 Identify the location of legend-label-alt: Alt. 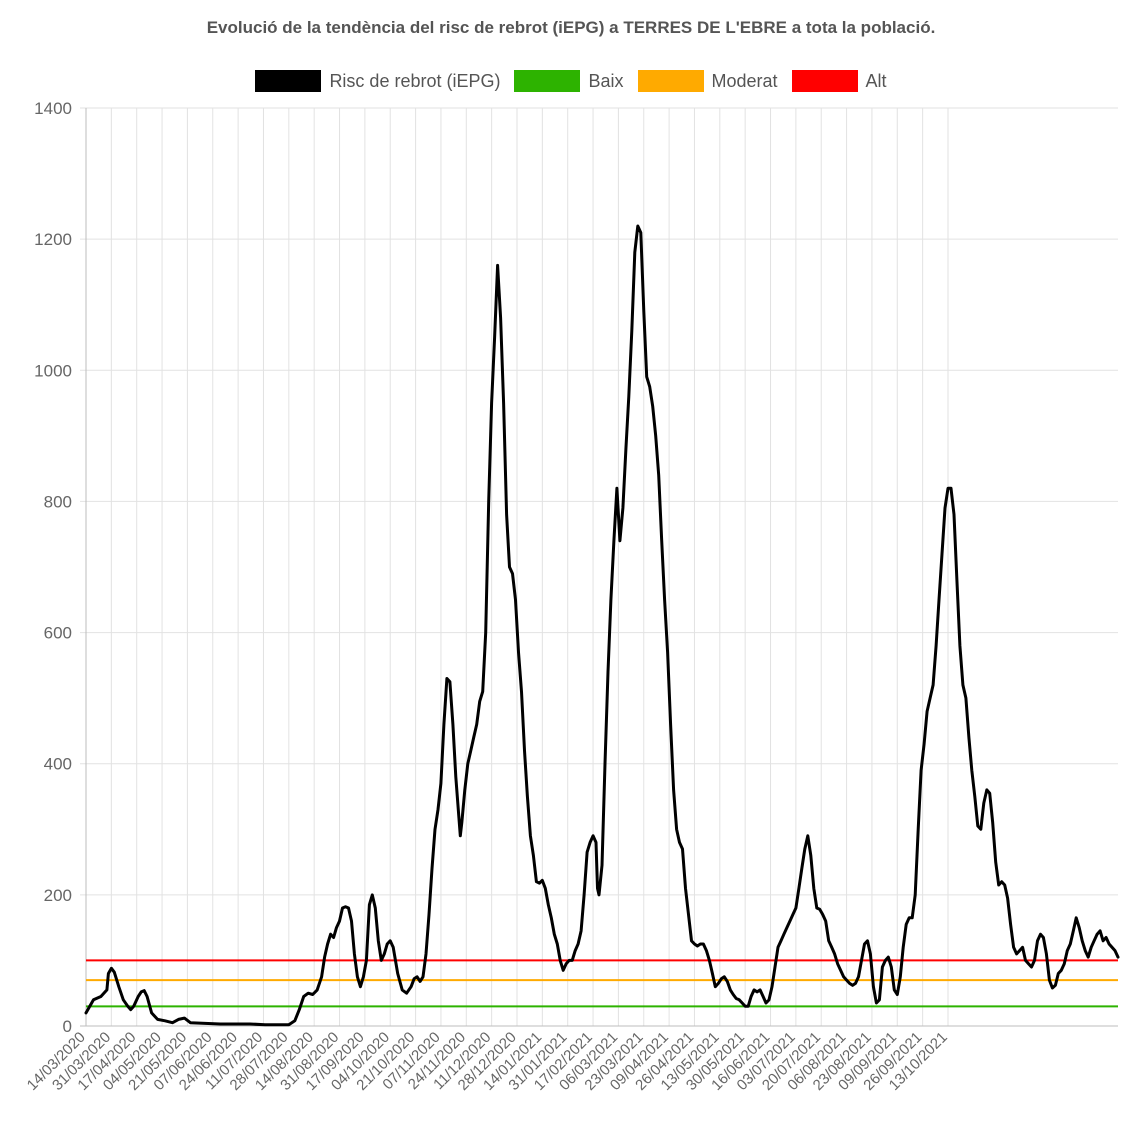
(876, 80).